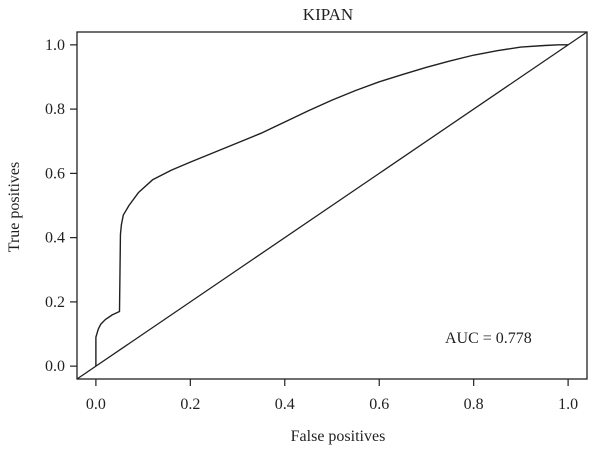 The height and width of the screenshot is (449, 600). Describe the element at coordinates (338, 436) in the screenshot. I see `x-axis-label: False positives` at that location.